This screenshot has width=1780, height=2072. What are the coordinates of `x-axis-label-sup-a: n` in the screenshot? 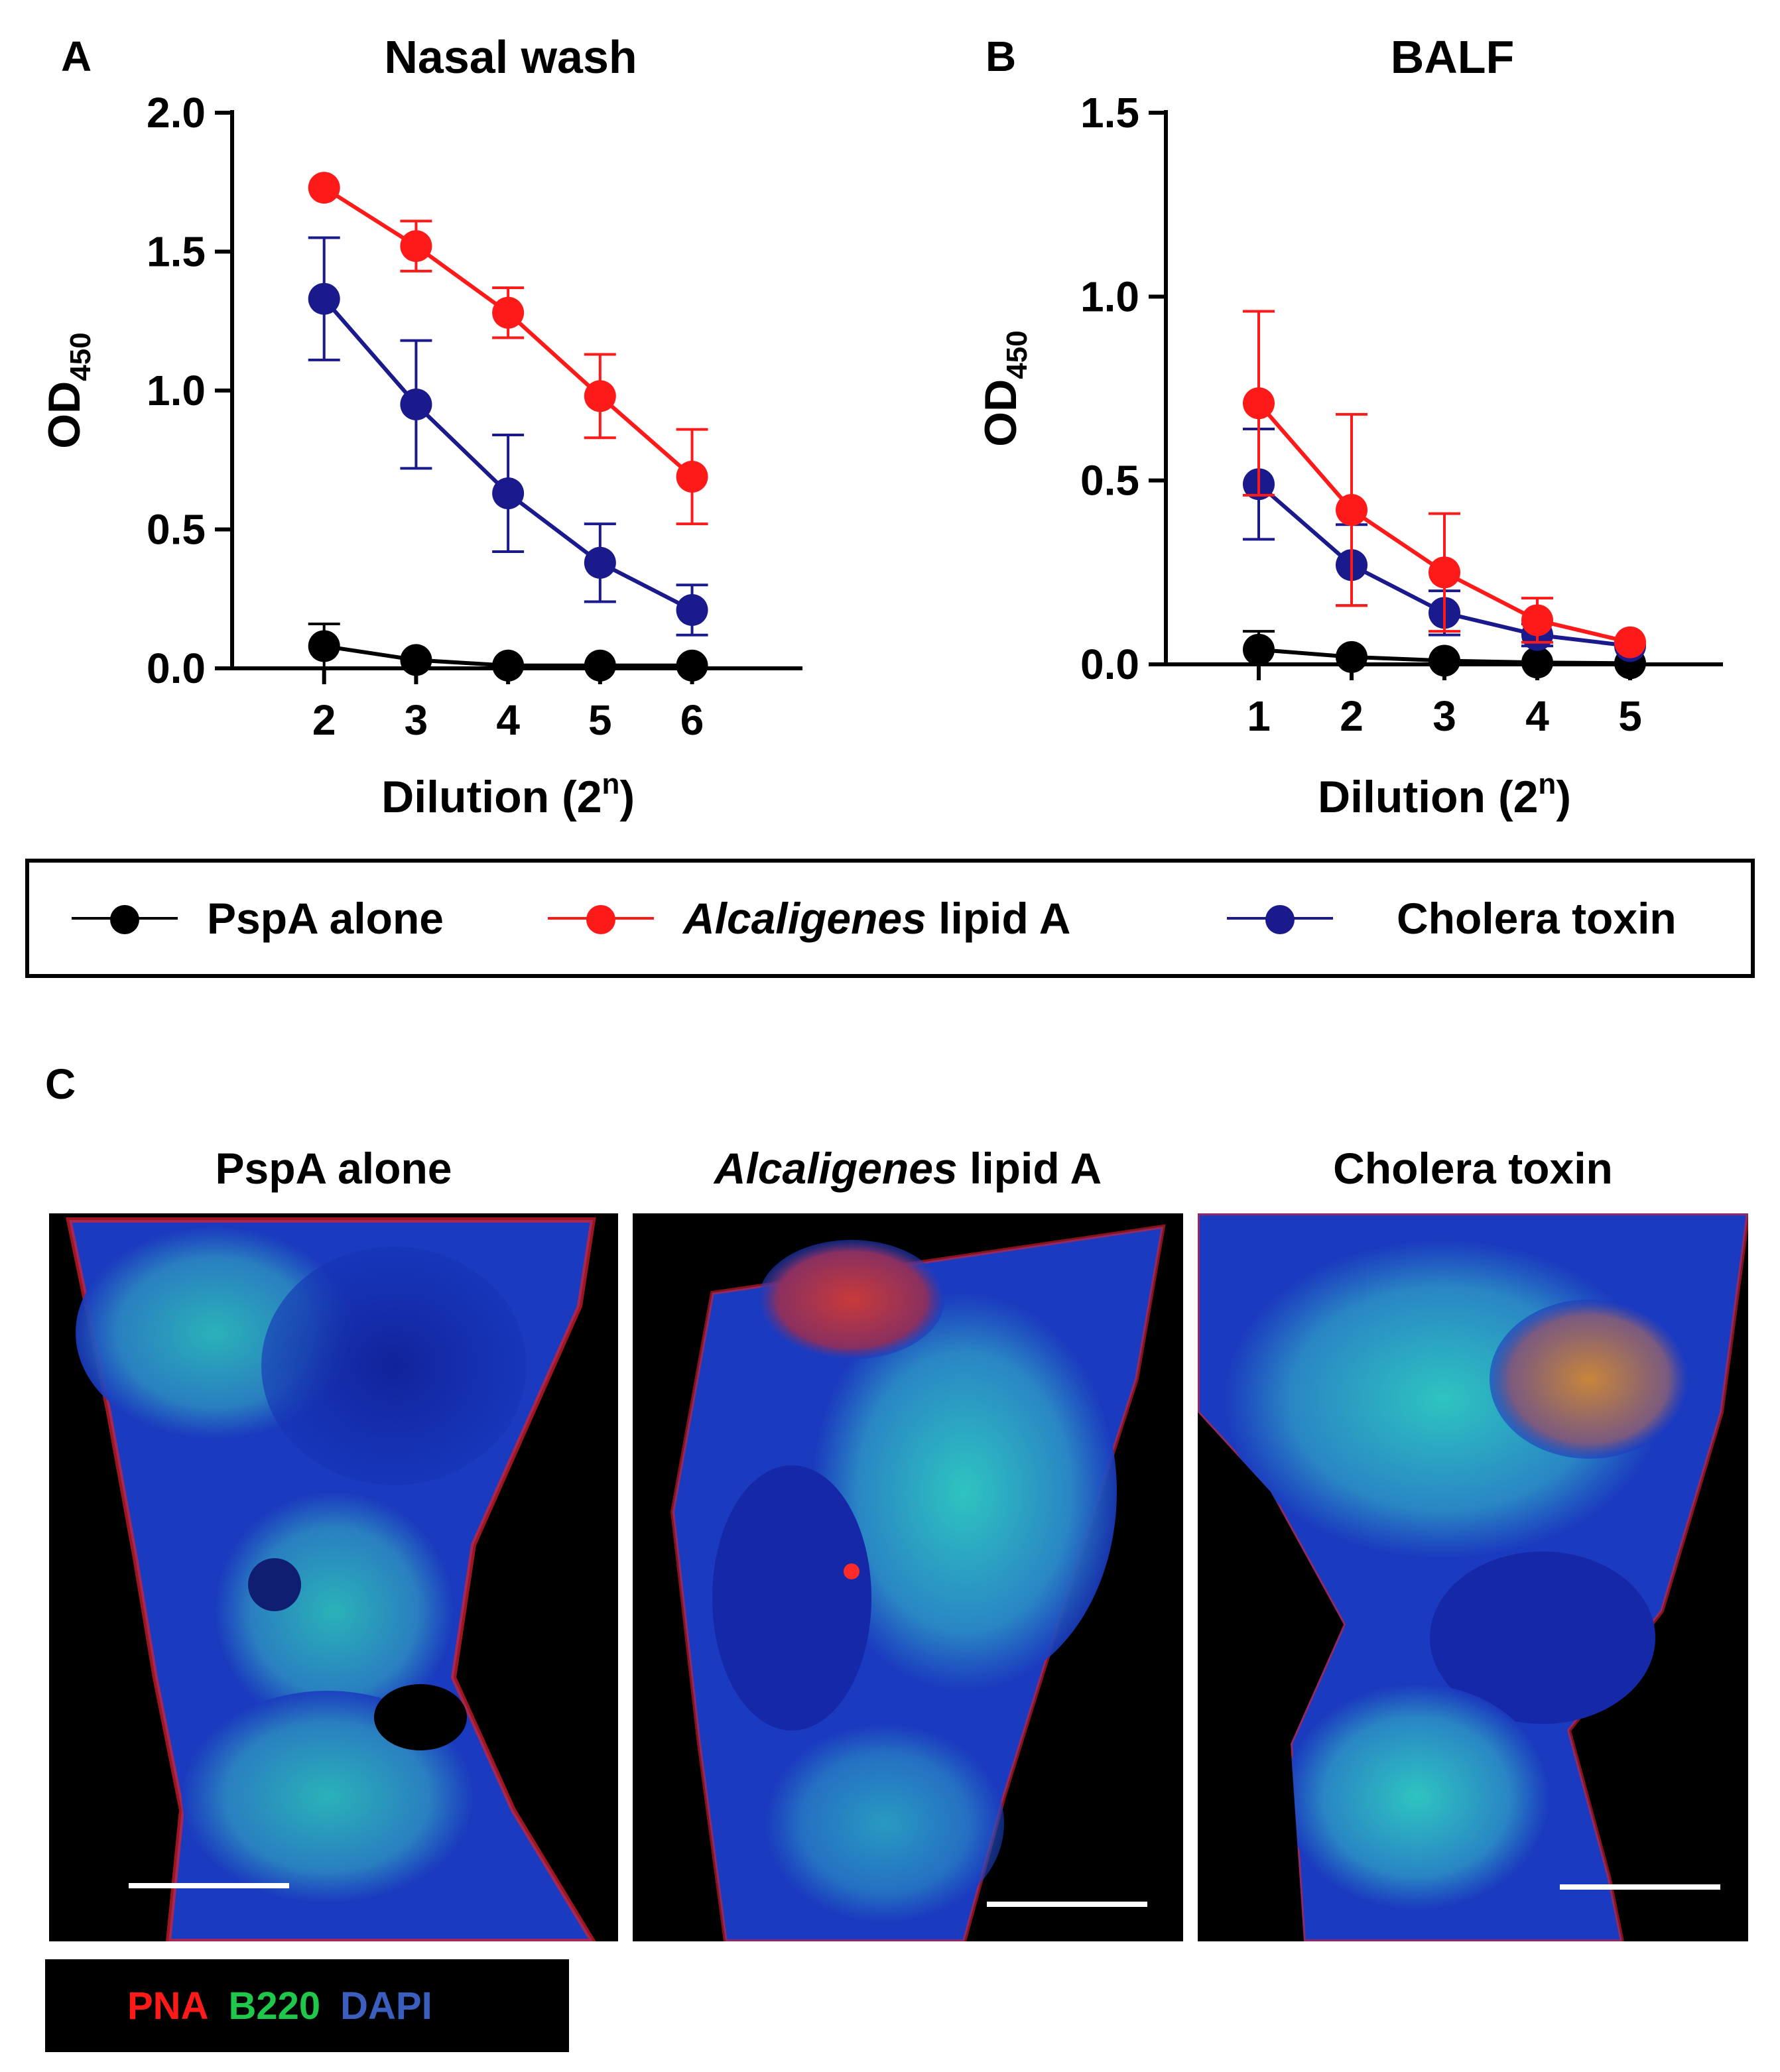 It's located at (611, 784).